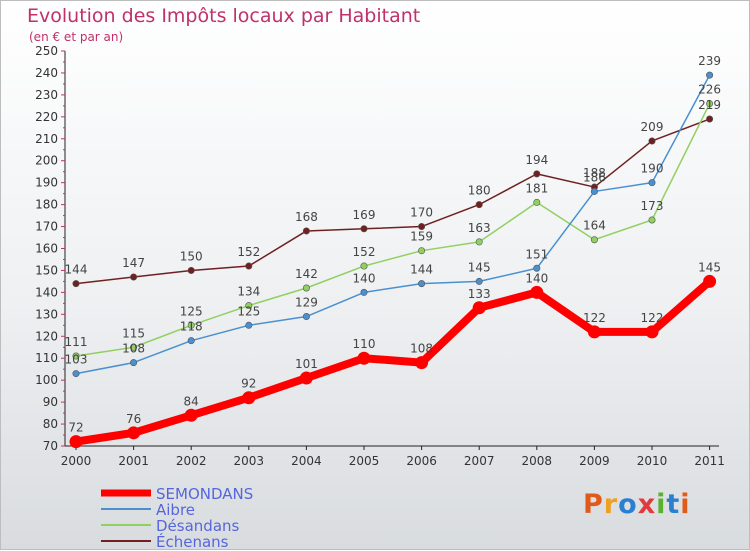  What do you see at coordinates (709, 461) in the screenshot?
I see `x-tick-label: 2011` at bounding box center [709, 461].